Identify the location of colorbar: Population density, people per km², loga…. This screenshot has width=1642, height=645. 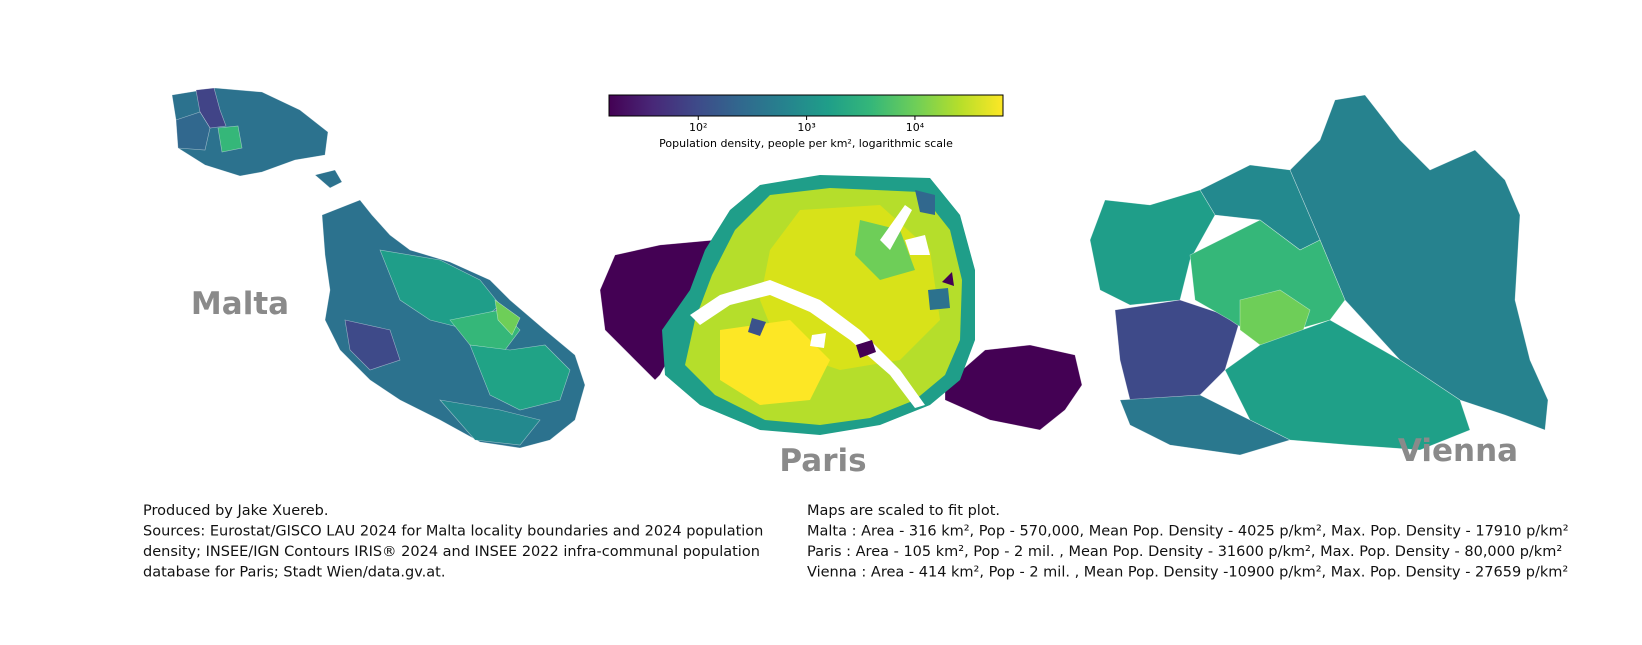
(806, 122).